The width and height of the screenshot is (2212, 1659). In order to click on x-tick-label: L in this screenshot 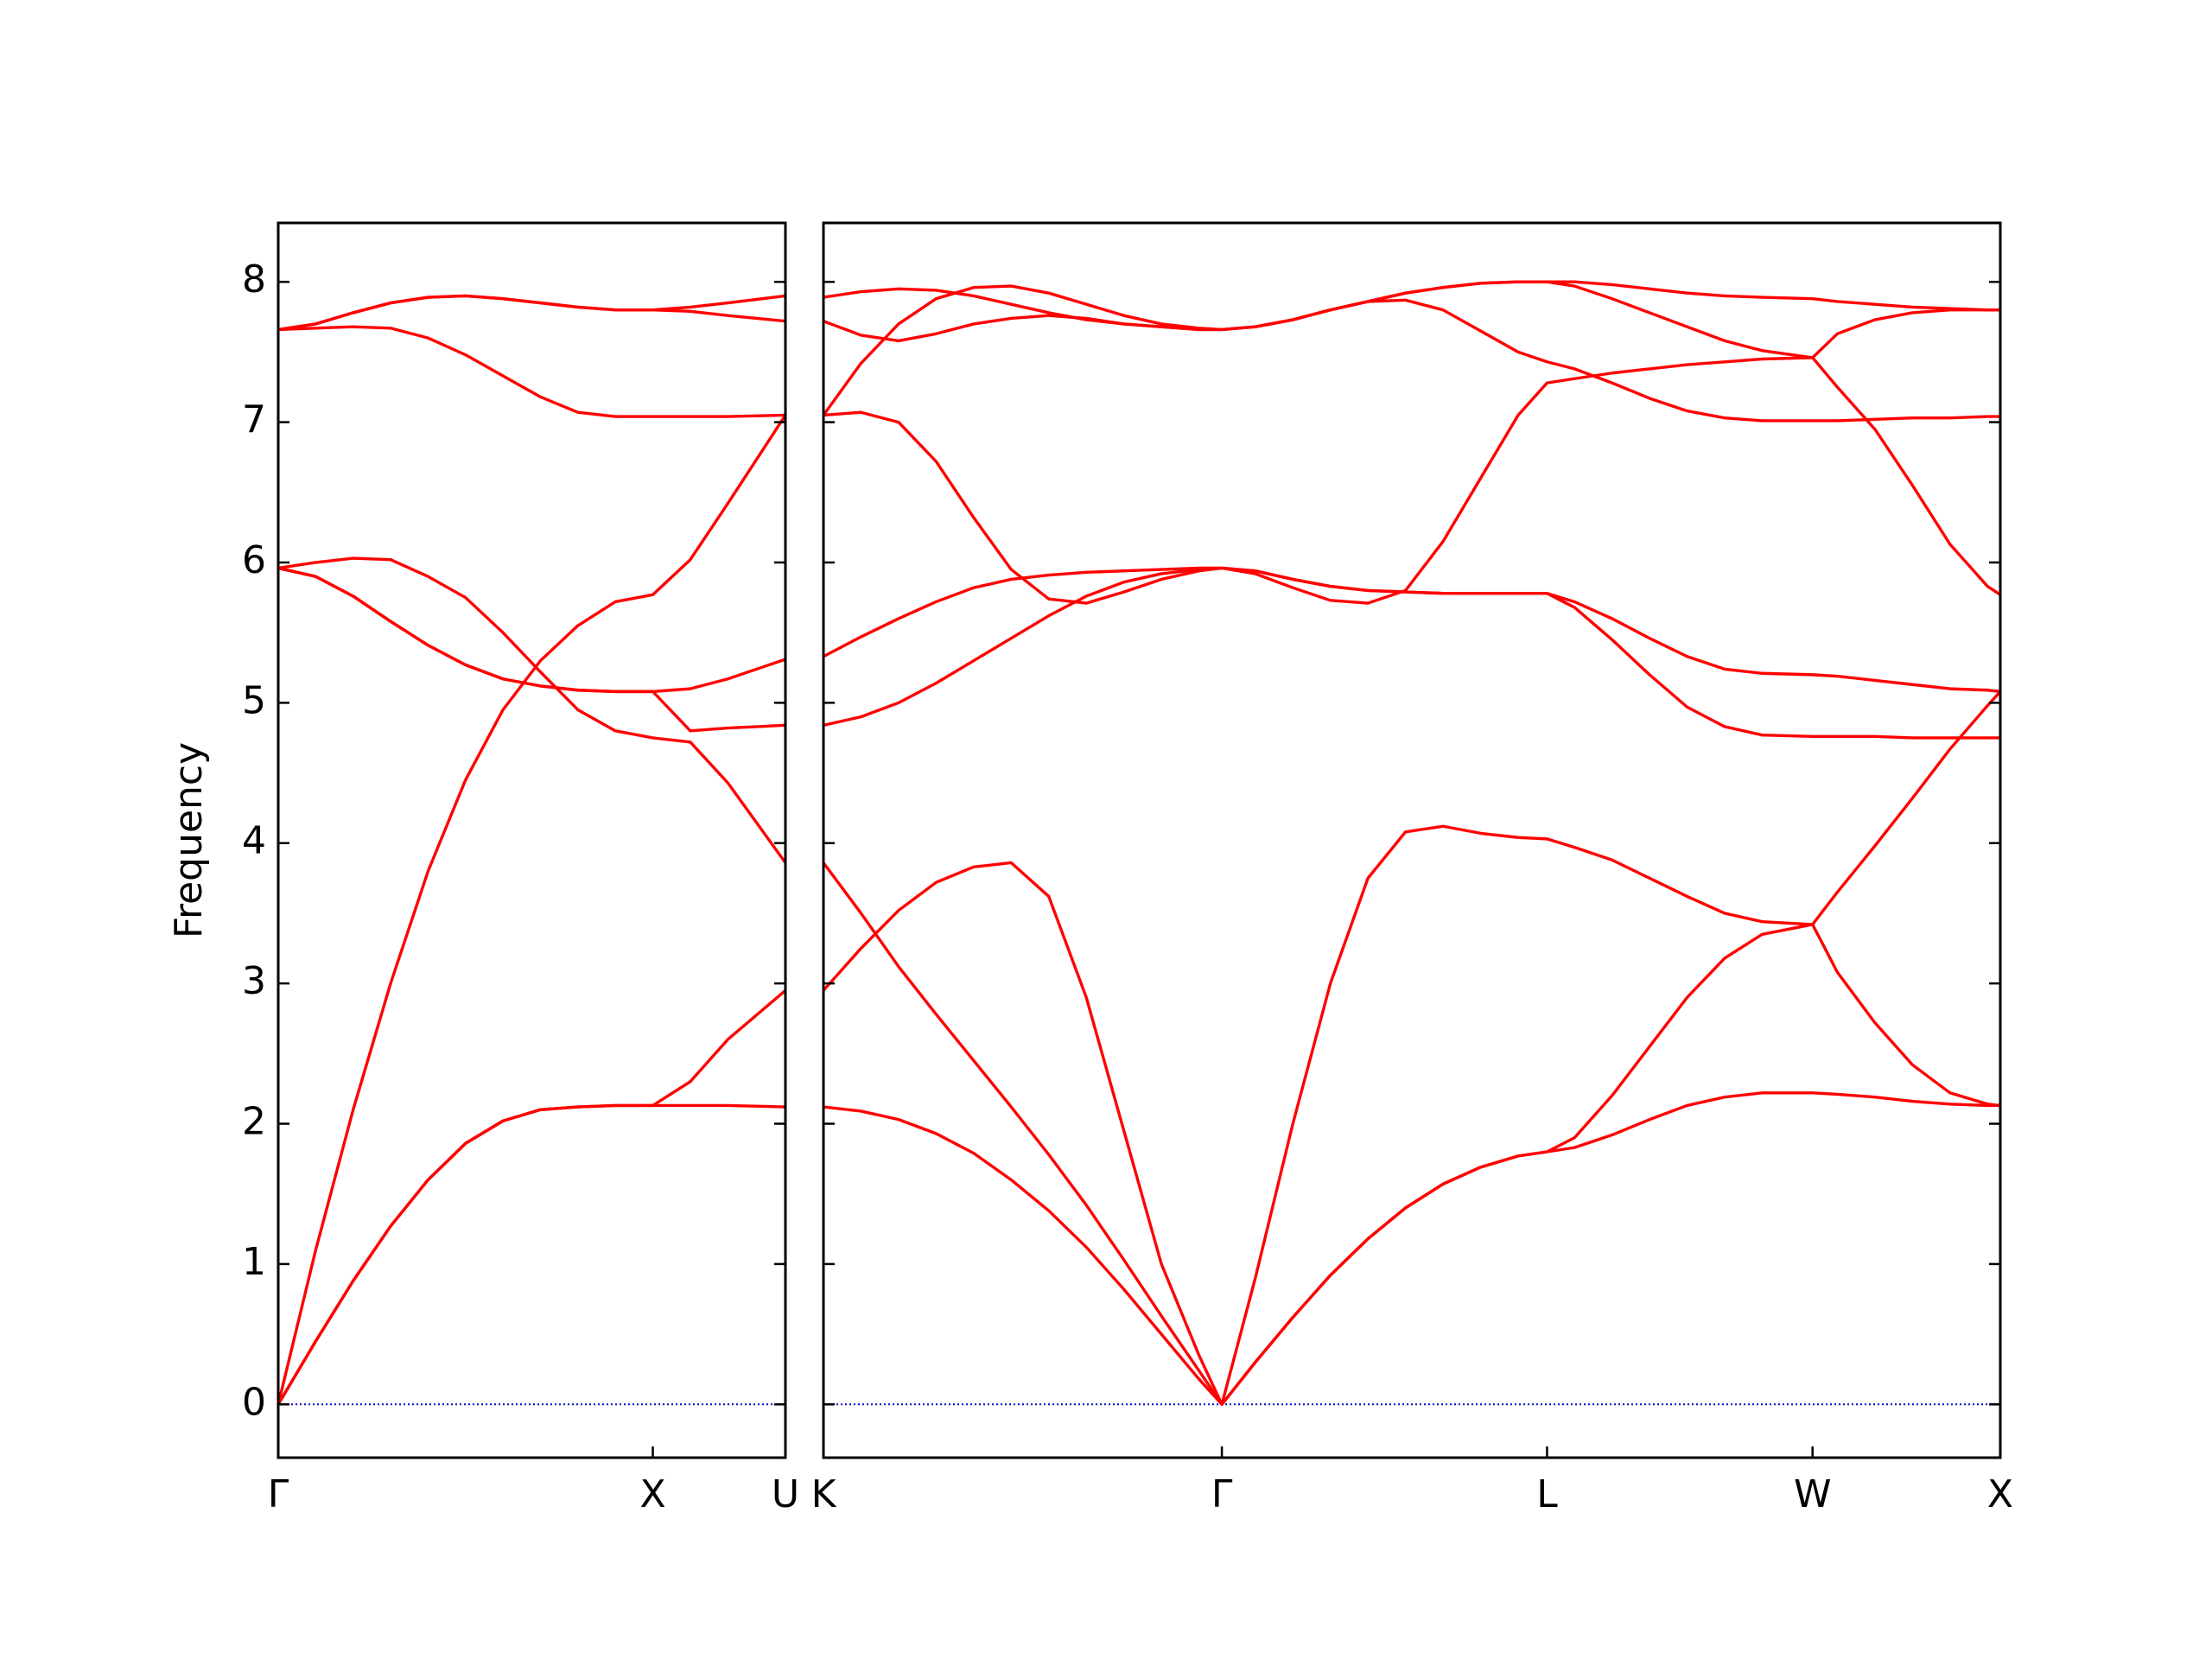, I will do `click(1547, 1494)`.